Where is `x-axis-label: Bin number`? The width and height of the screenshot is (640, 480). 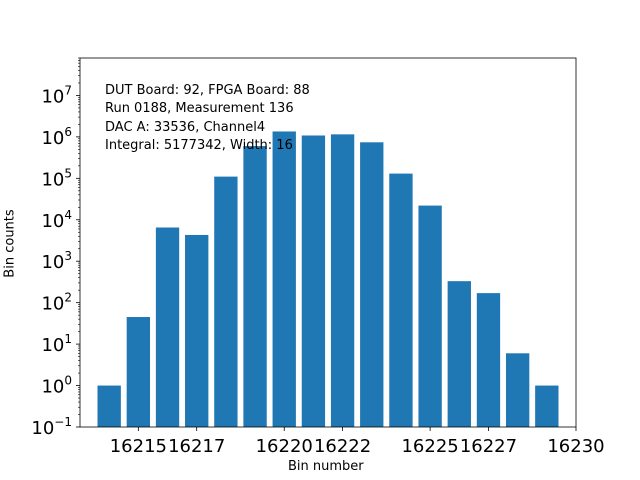
x-axis-label: Bin number is located at coordinates (326, 466).